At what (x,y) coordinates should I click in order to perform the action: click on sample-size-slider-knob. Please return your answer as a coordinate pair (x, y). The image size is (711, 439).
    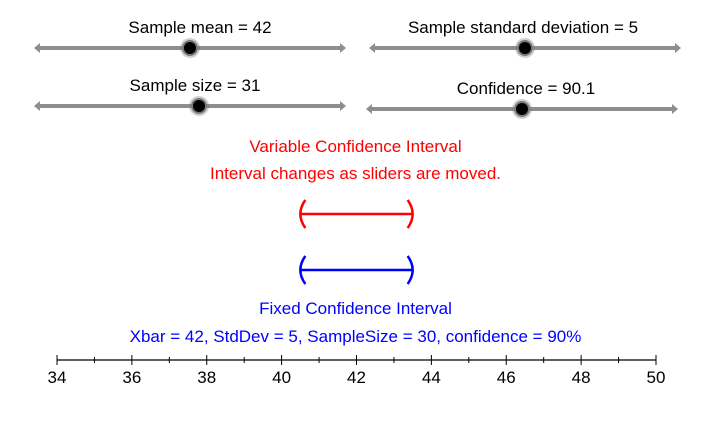
    Looking at the image, I should click on (199, 106).